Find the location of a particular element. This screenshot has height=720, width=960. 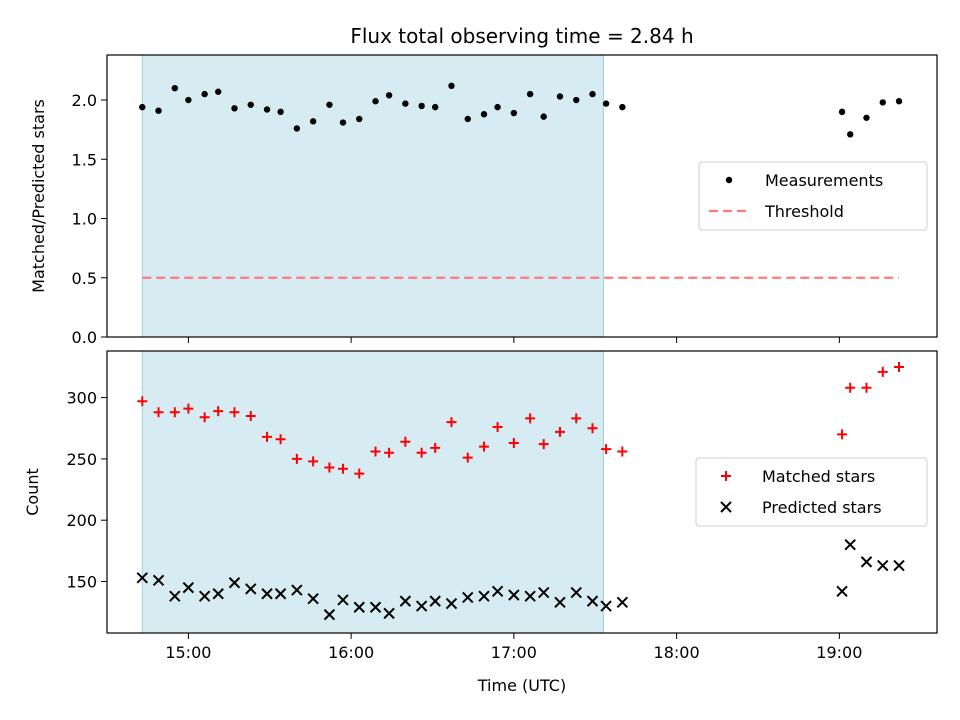

x-axis-label: Time (UTC) is located at coordinates (521, 685).